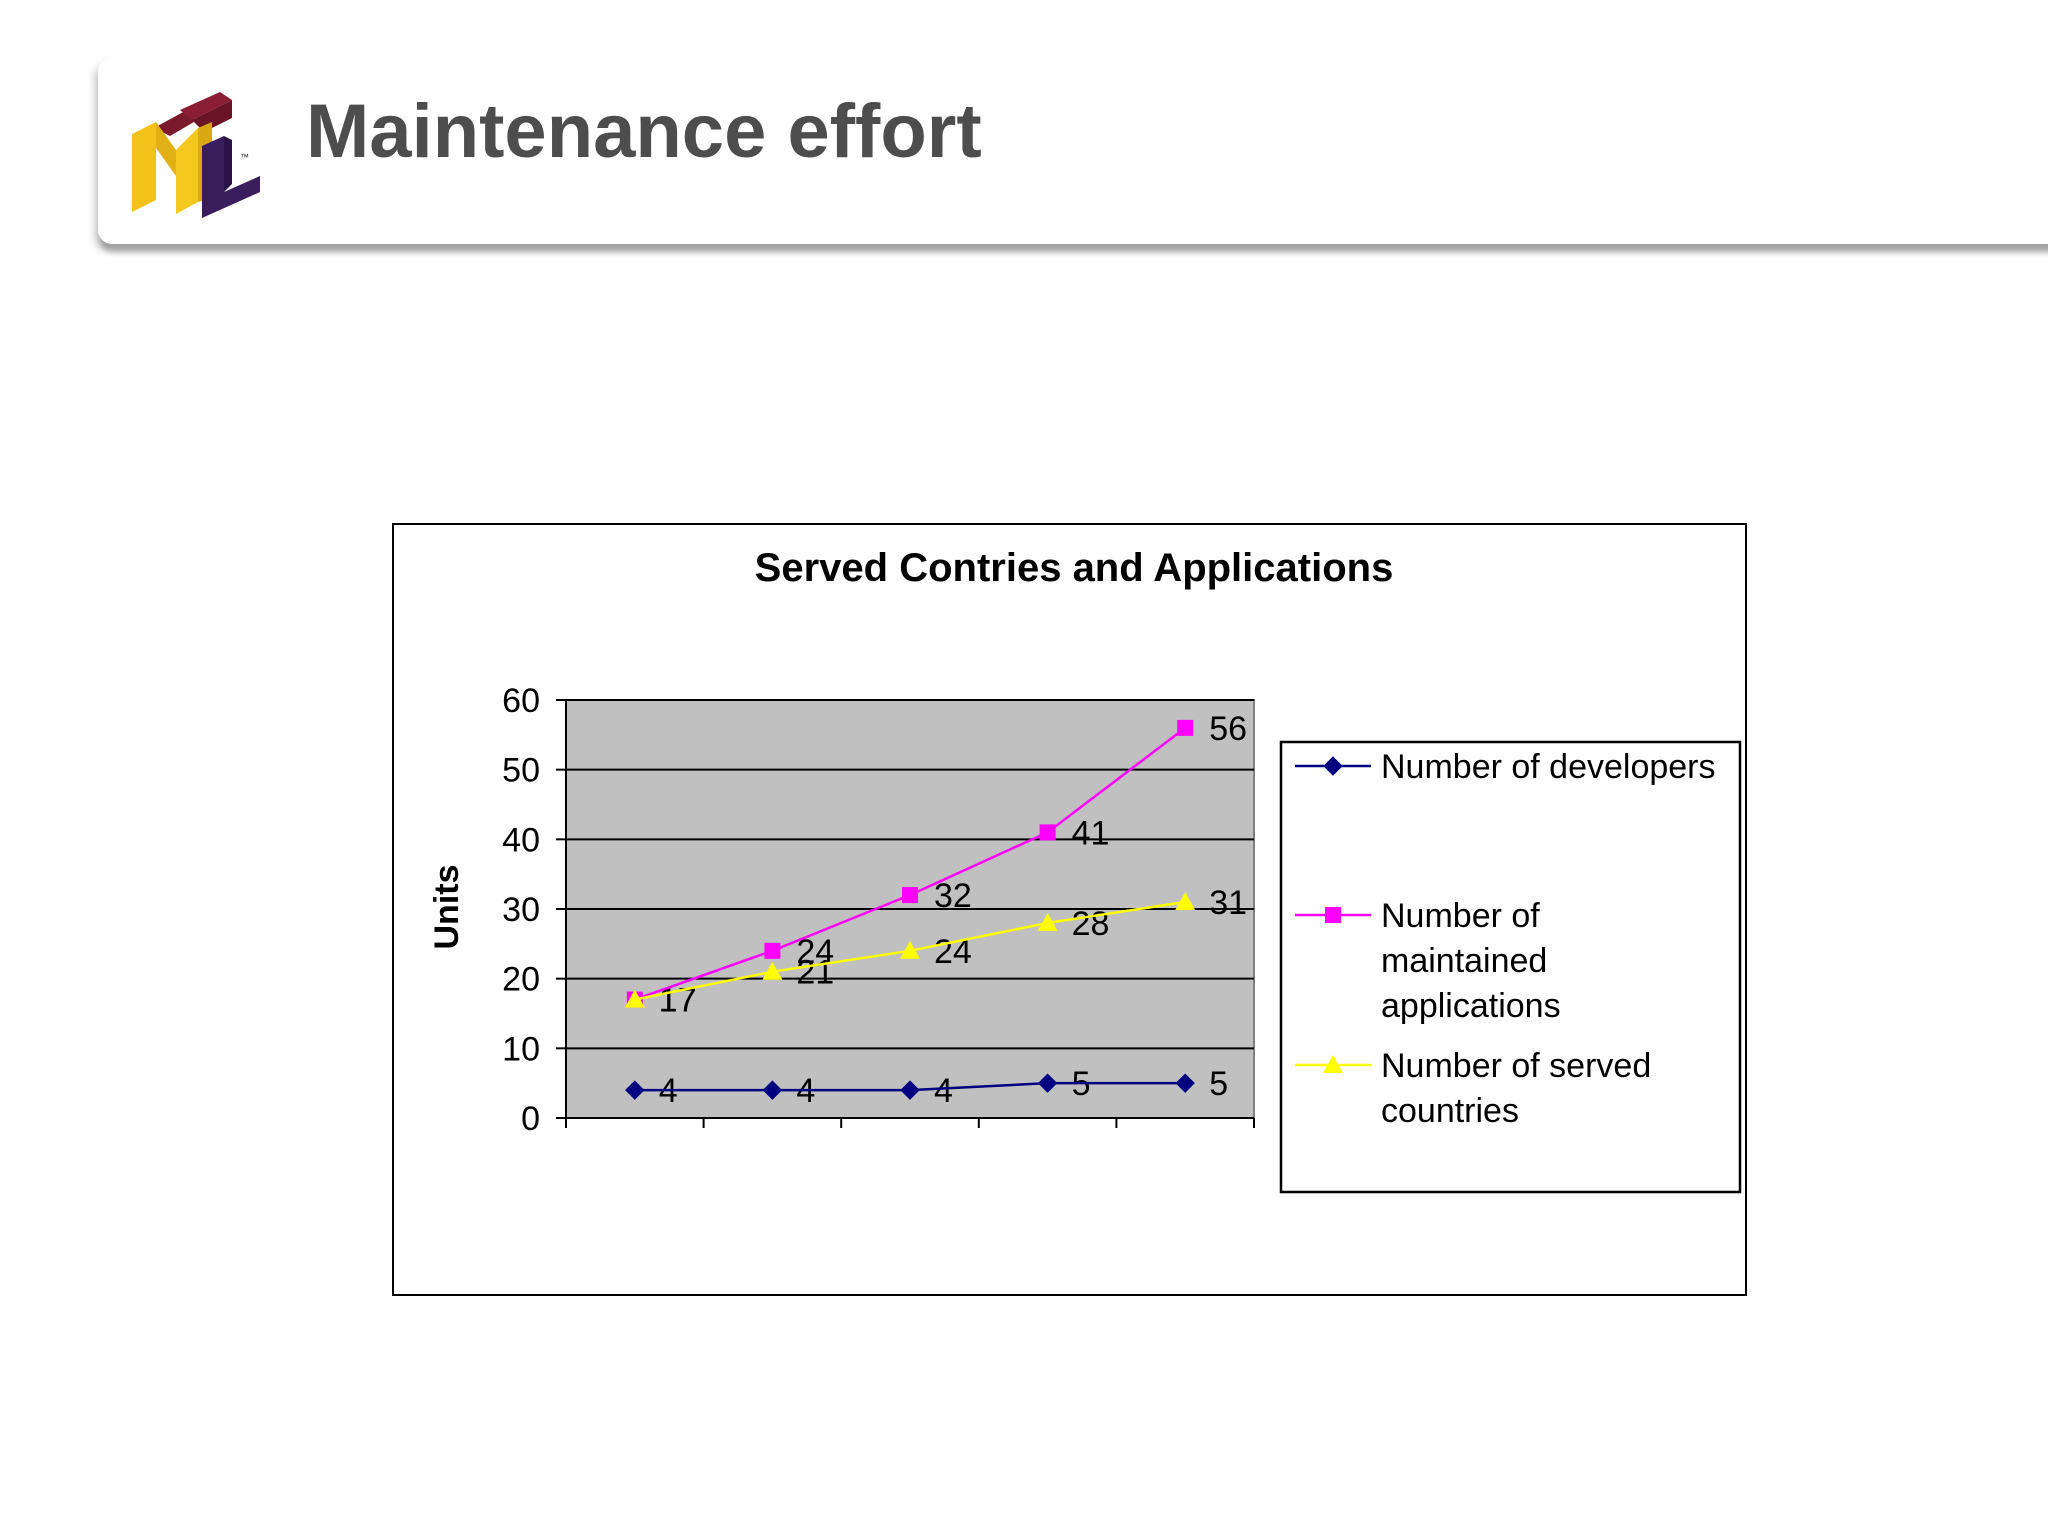 This screenshot has width=2048, height=1536. Describe the element at coordinates (530, 1119) in the screenshot. I see `y-tick-label: 0` at that location.